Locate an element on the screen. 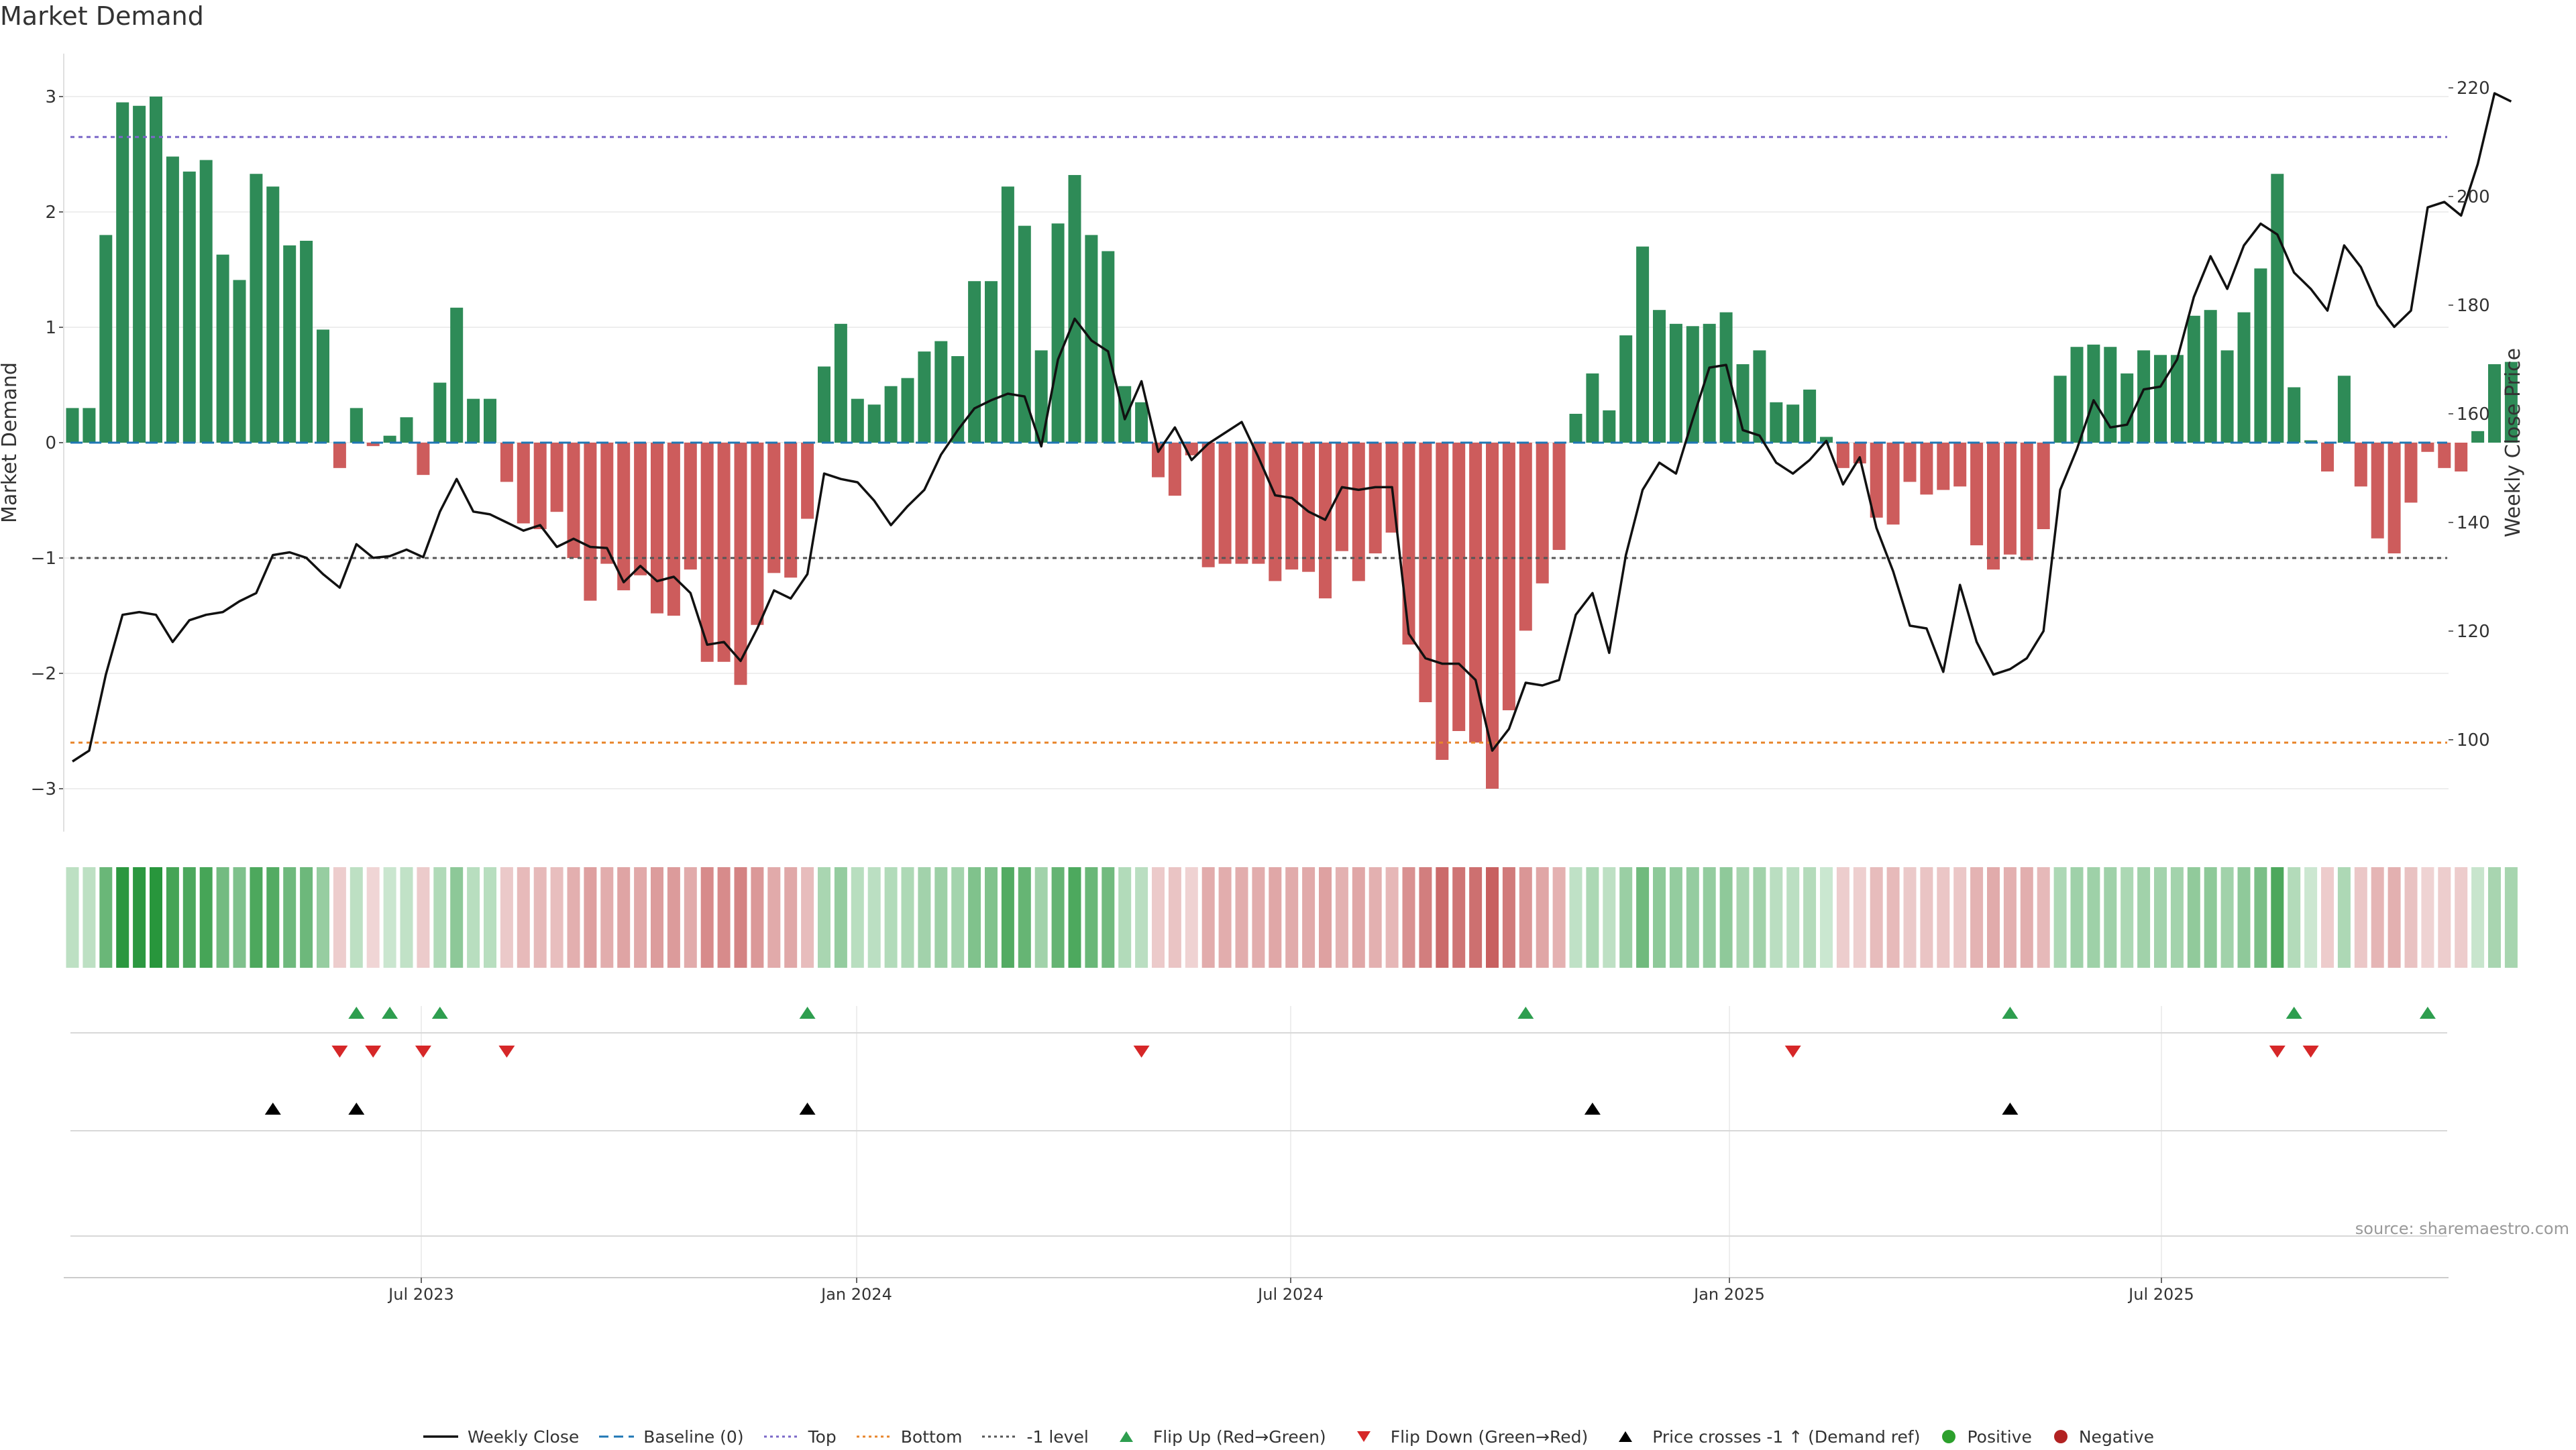 The width and height of the screenshot is (2576, 1450). y2-tick-label: 160 is located at coordinates (2473, 414).